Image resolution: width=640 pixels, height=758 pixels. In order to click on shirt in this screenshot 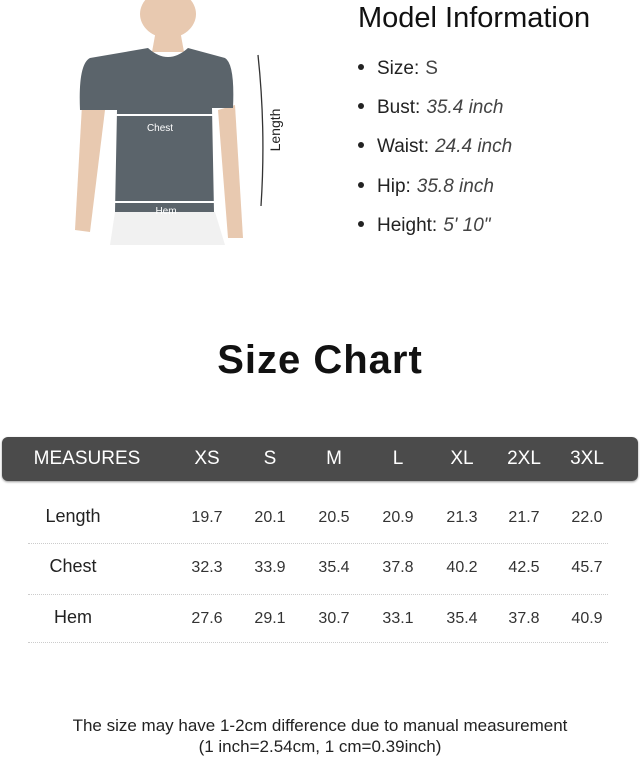, I will do `click(156, 130)`.